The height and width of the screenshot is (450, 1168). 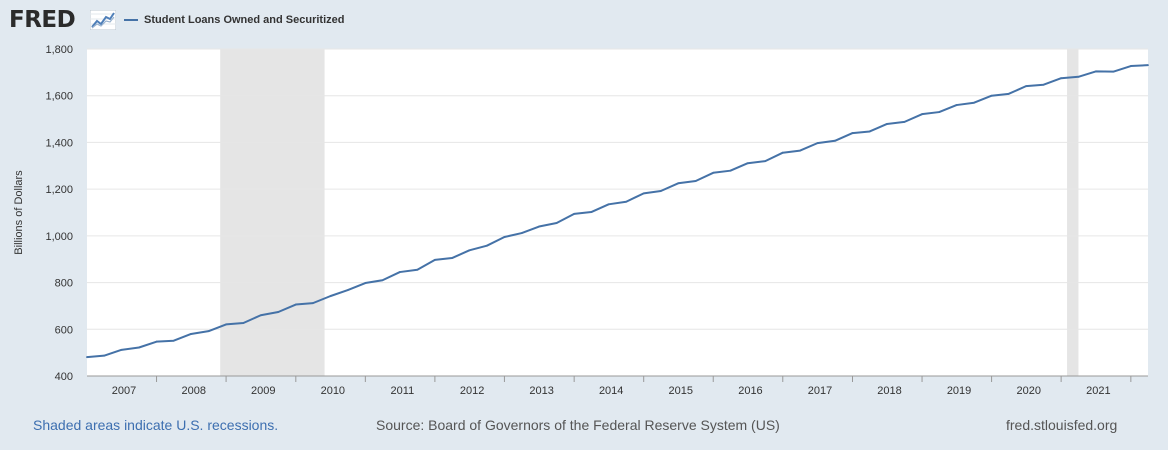 I want to click on recession-note-link: Shaded areas indicate U.S. recessions., so click(x=156, y=425).